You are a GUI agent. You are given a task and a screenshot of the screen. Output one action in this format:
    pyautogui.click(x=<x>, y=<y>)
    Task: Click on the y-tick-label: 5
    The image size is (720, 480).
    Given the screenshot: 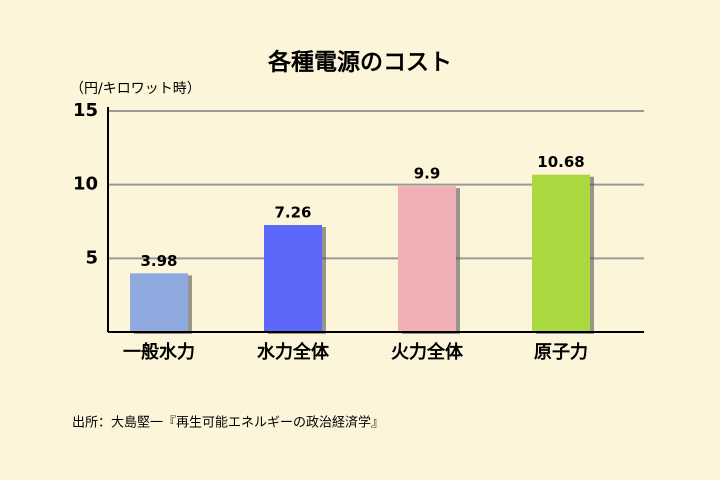 What is the action you would take?
    pyautogui.click(x=91, y=257)
    